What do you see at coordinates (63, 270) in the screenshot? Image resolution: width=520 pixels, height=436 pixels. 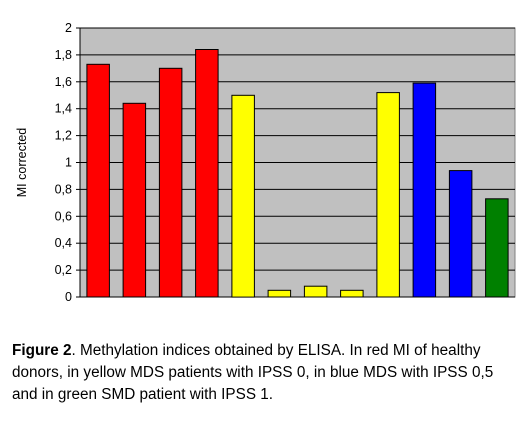 I see `y-tick-label: 0,2` at bounding box center [63, 270].